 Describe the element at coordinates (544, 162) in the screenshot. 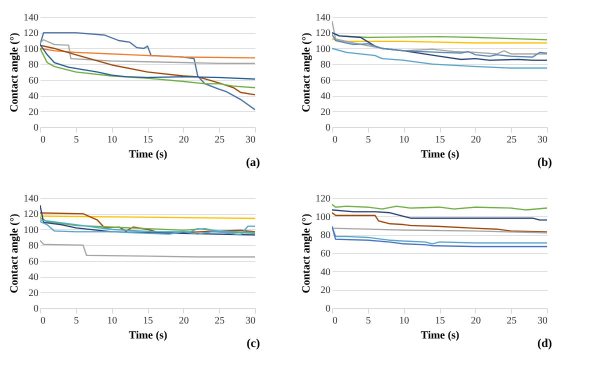

I see `text: (b)` at that location.